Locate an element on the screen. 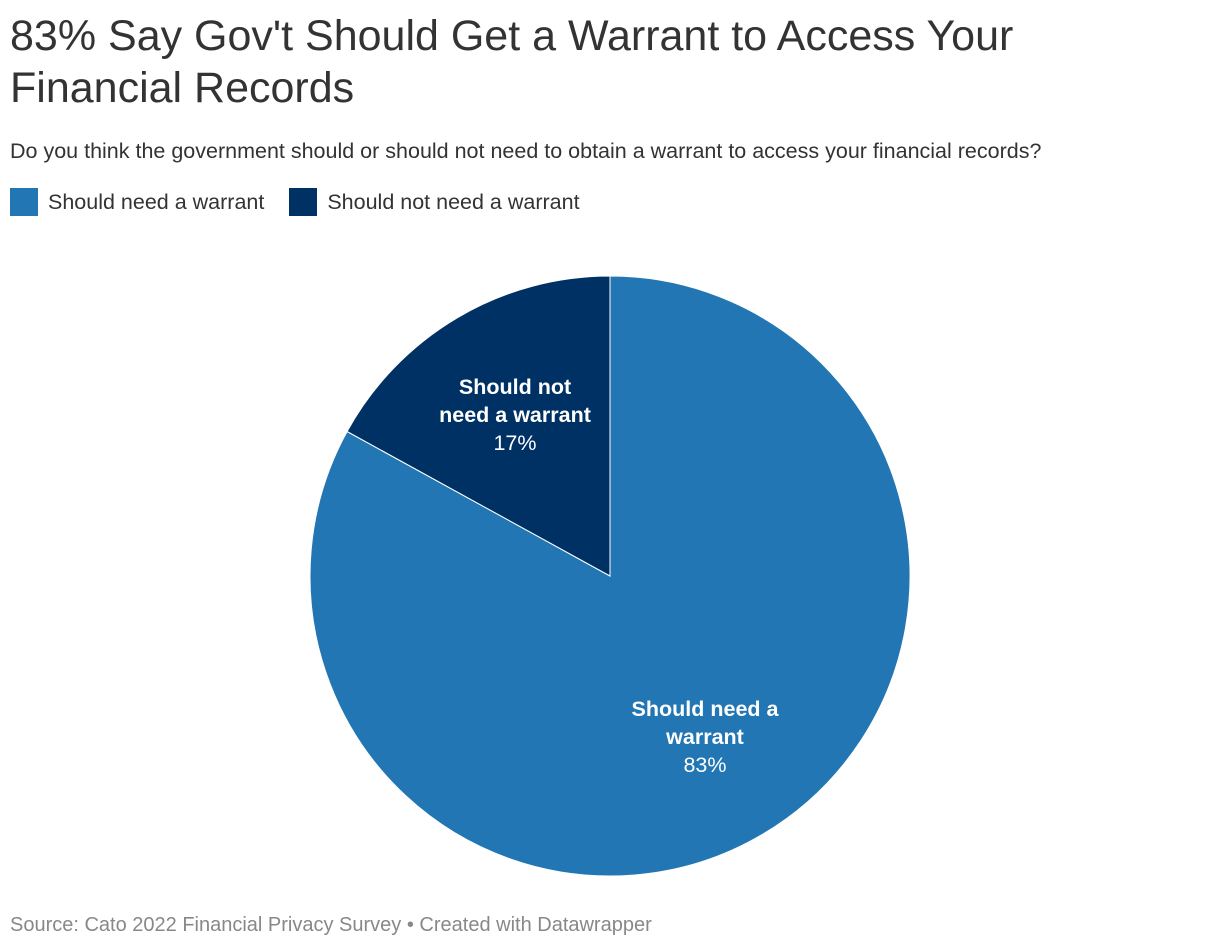 Image resolution: width=1220 pixels, height=950 pixels. legend-swatch-should-need is located at coordinates (24, 202).